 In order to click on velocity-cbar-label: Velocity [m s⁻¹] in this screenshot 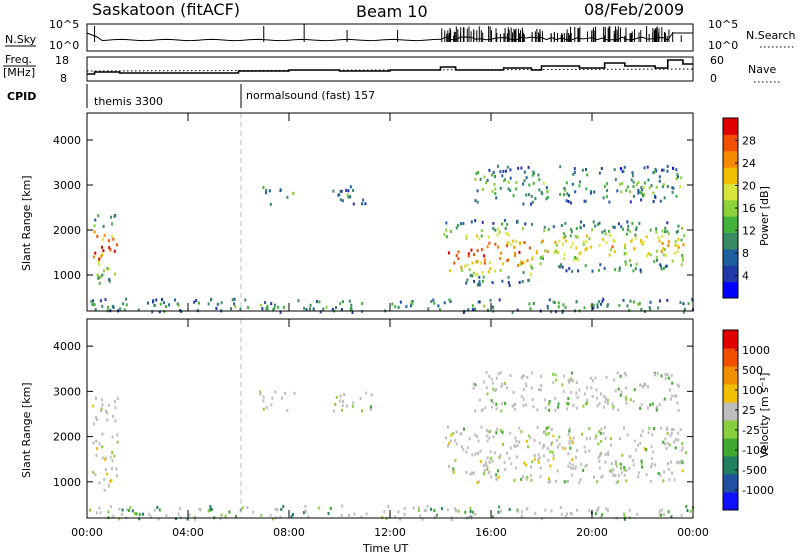, I will do `click(764, 415)`.